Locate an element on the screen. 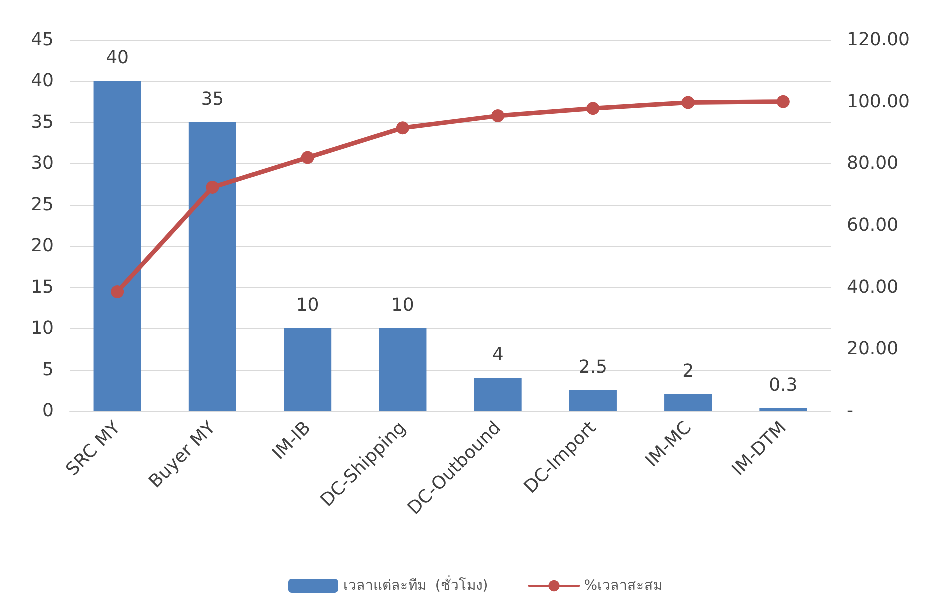 The image size is (951, 616). y2-tick-label: 40.00 is located at coordinates (873, 287).